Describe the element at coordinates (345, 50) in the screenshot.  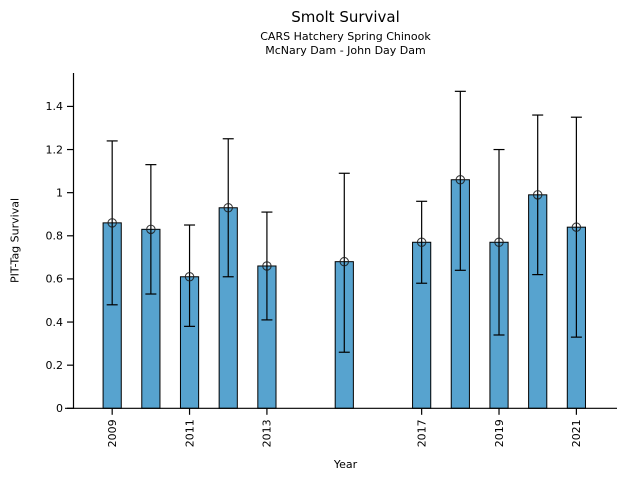
I see `chart-subtitle-line2: McNary Dam - John Day Dam` at that location.